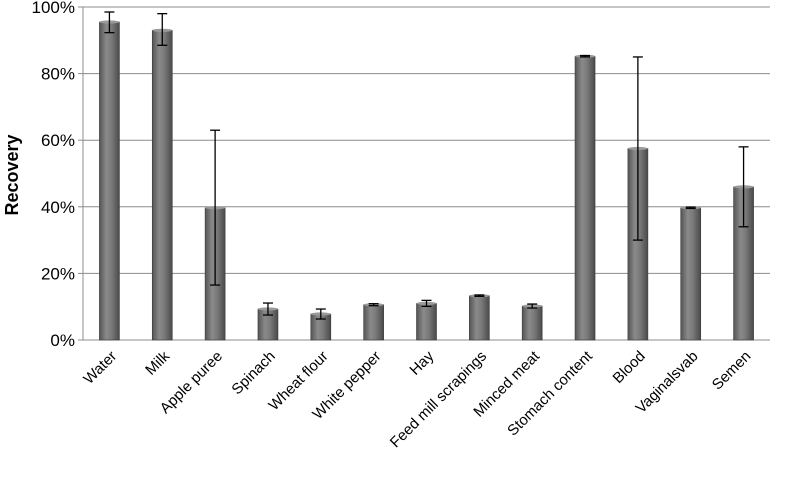 Image resolution: width=785 pixels, height=482 pixels. Describe the element at coordinates (58, 207) in the screenshot. I see `y-tick-label: 40%` at that location.